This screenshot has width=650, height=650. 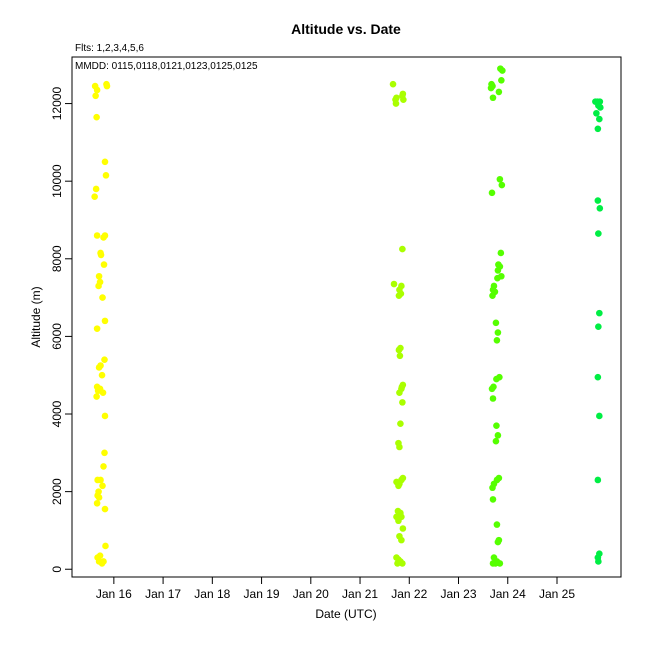 What do you see at coordinates (57, 181) in the screenshot?
I see `y-tick-label: 10000` at bounding box center [57, 181].